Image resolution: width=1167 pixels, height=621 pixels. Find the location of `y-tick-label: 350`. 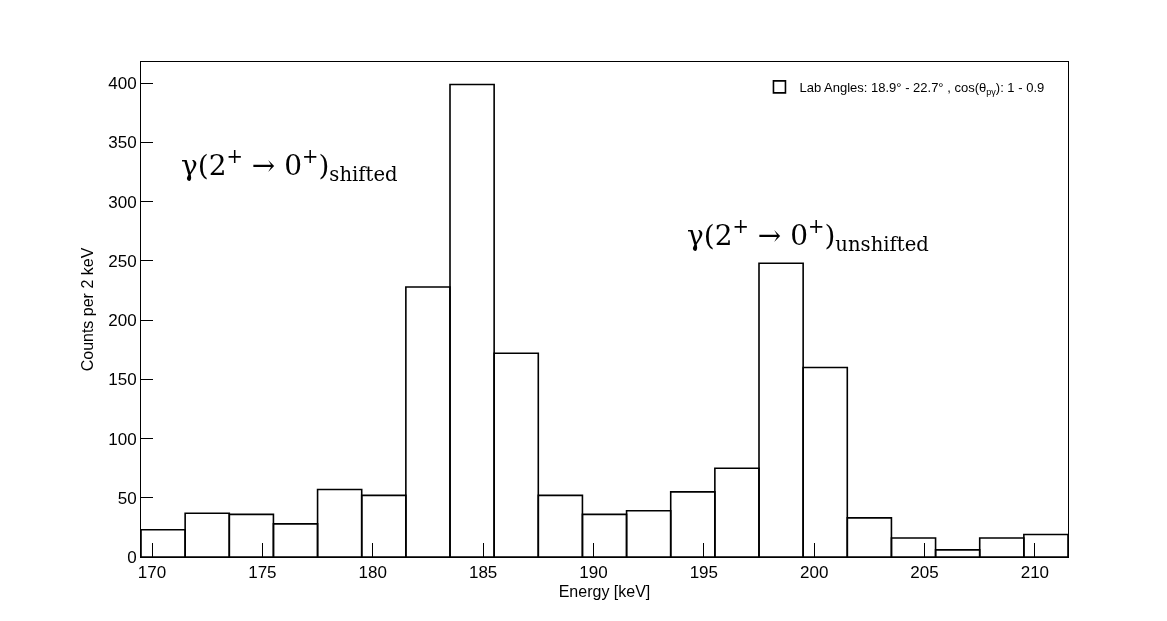

y-tick-label: 350 is located at coordinates (122, 143).